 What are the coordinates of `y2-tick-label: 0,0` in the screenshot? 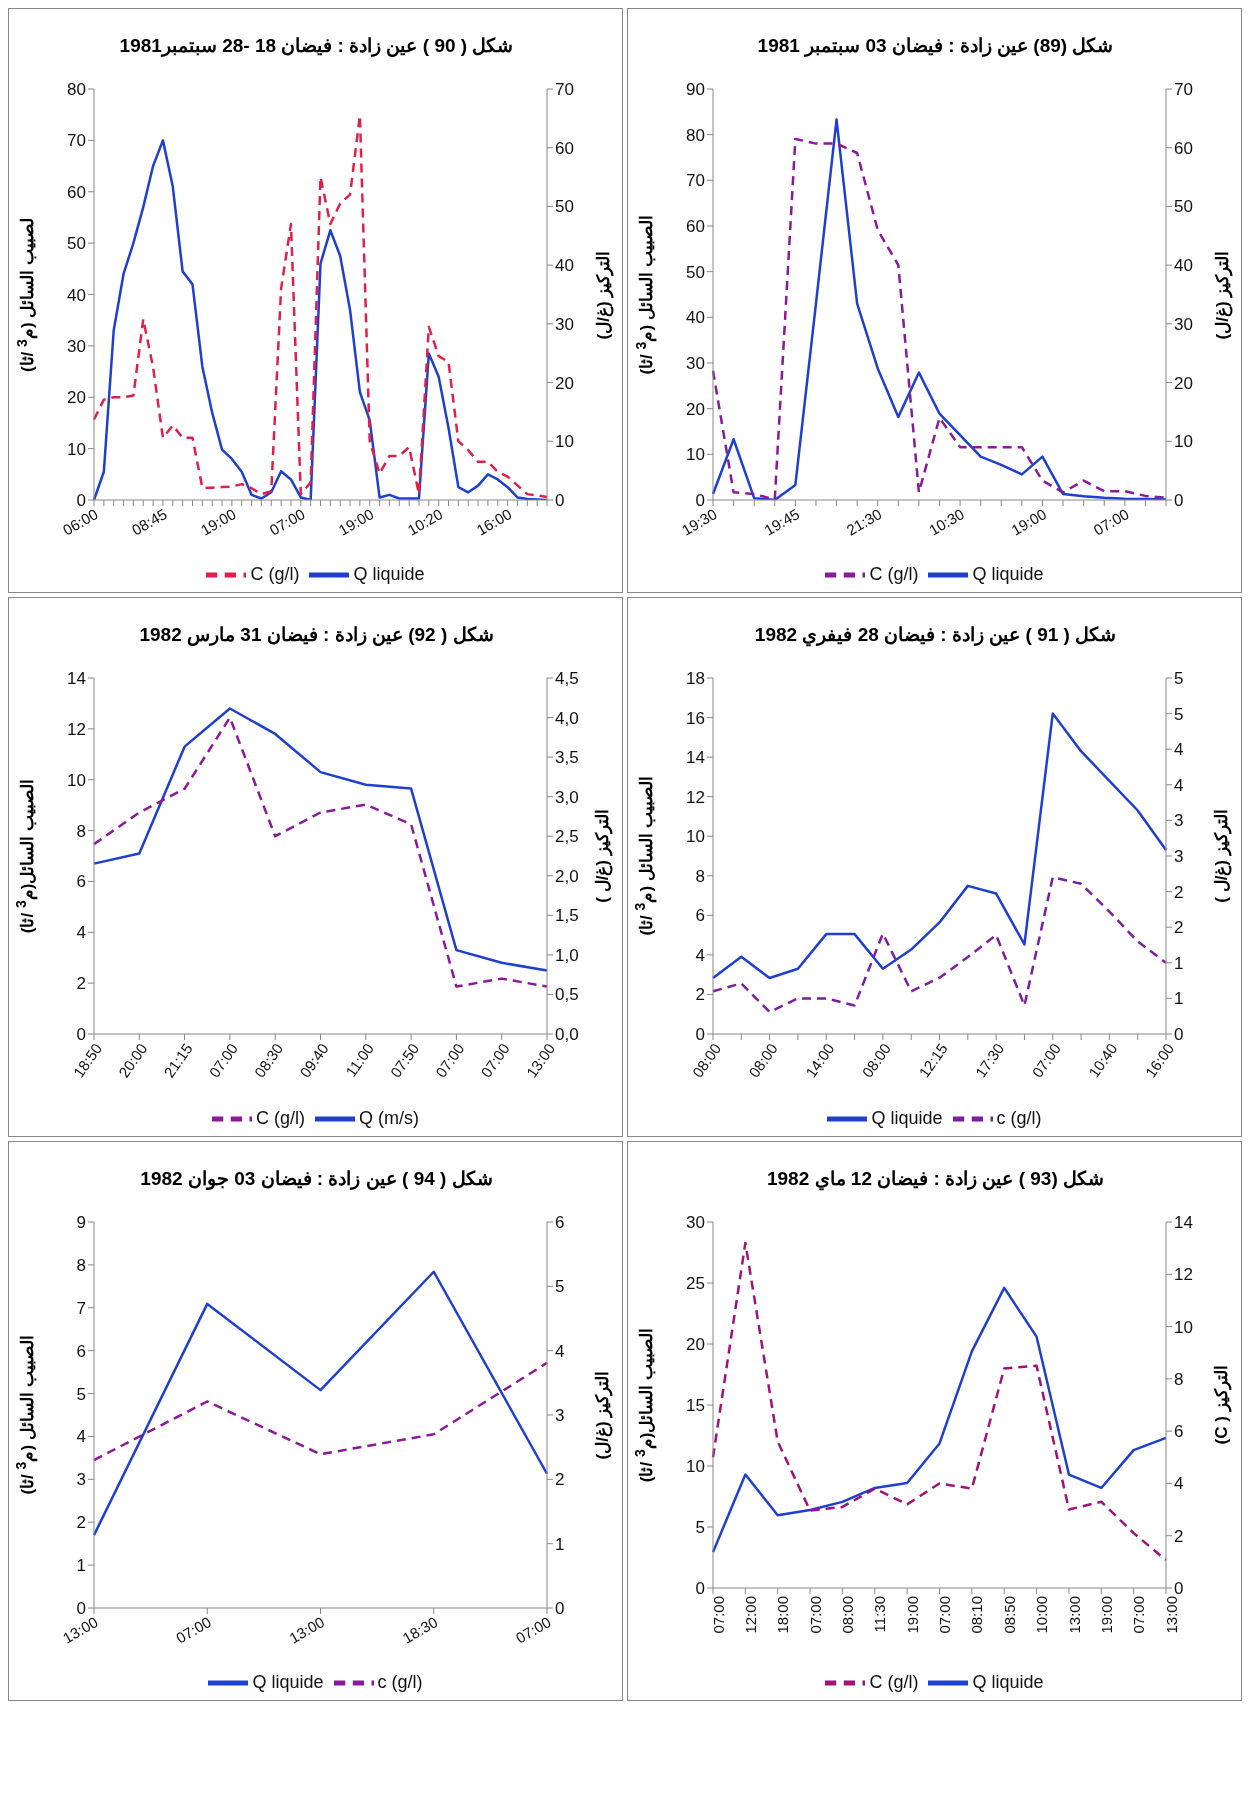 It's located at (567, 1035).